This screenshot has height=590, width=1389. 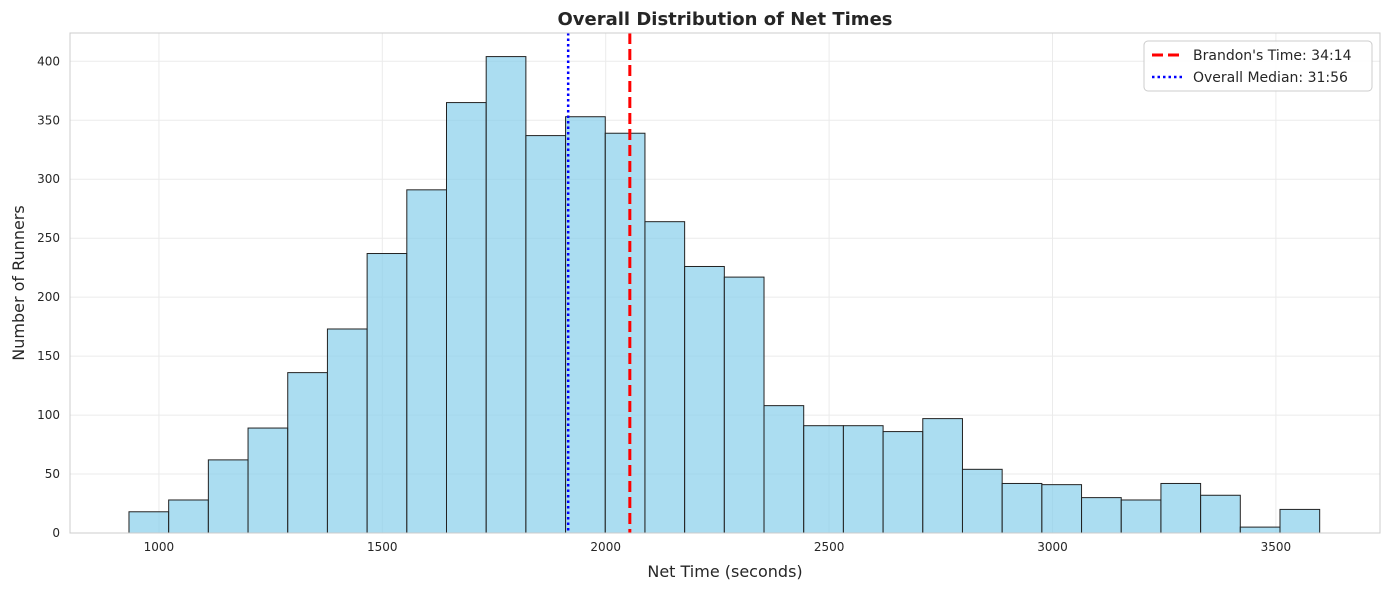 What do you see at coordinates (1272, 56) in the screenshot?
I see `legend-entry: Brandon's Time: 34:14` at bounding box center [1272, 56].